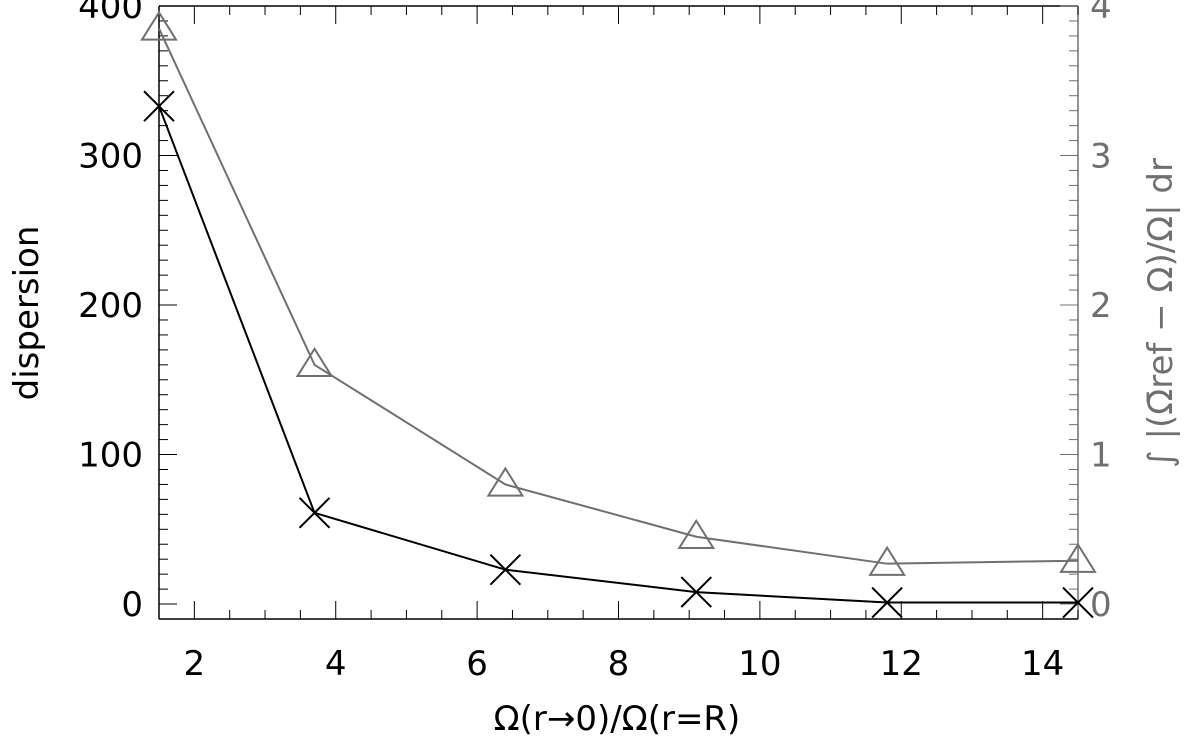 Image resolution: width=1200 pixels, height=741 pixels. Describe the element at coordinates (110, 13) in the screenshot. I see `y-left-tick-label: 400` at that location.